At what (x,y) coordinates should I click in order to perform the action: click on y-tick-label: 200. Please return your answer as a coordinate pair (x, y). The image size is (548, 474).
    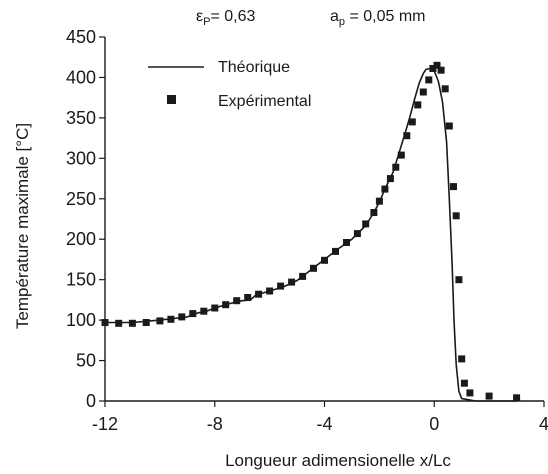
    Looking at the image, I should click on (81, 239).